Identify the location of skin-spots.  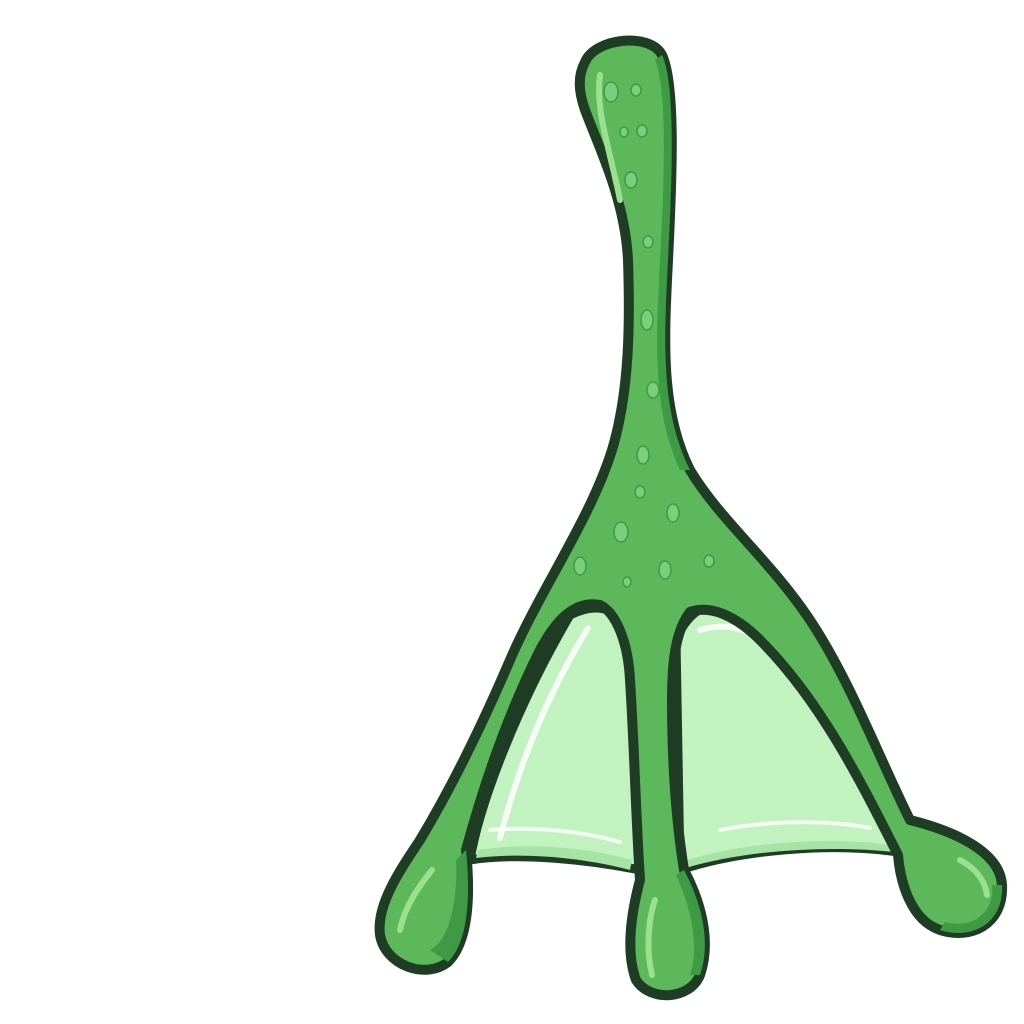
(644, 334).